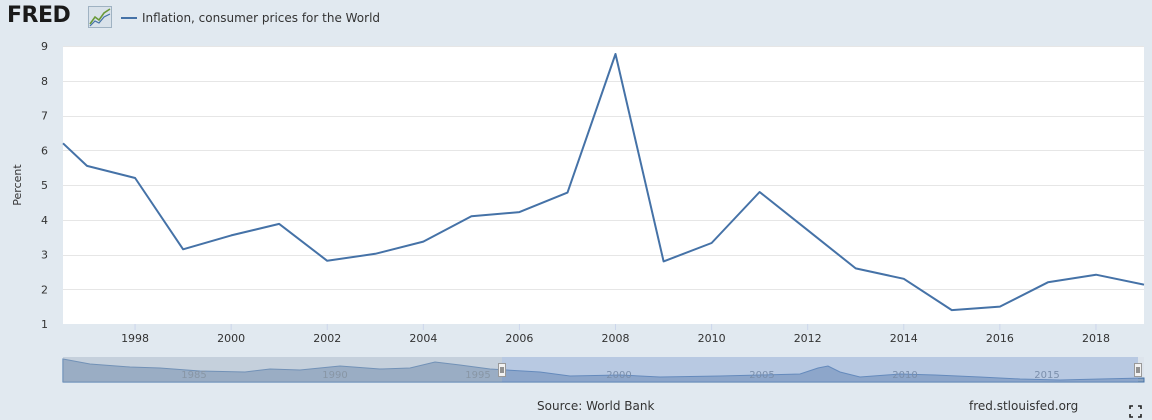  I want to click on y-axis-tick-labels: 1 2 3 4 5 6 7 8 9, so click(44, 185).